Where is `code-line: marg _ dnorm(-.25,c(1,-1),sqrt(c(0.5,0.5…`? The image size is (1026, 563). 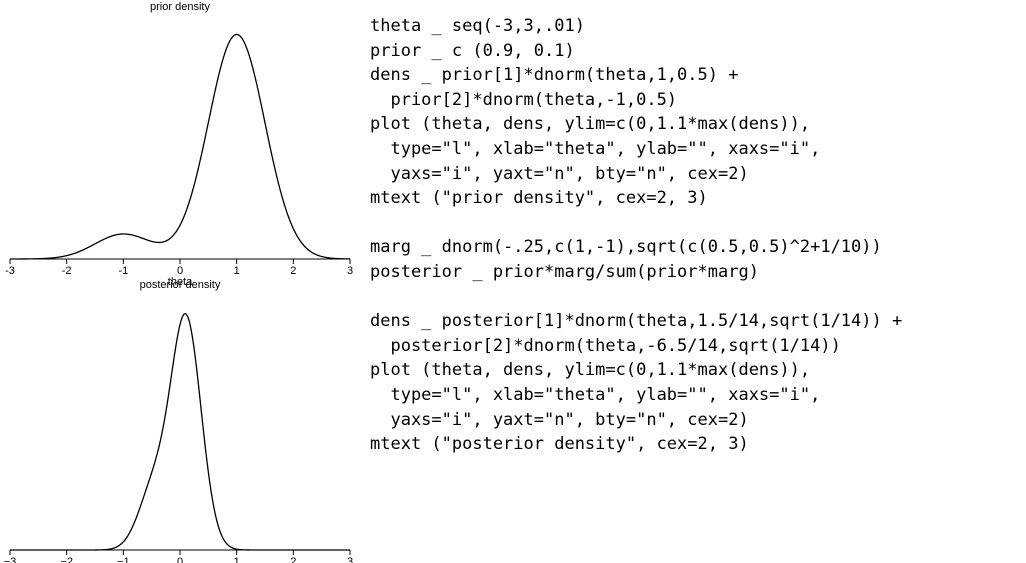 code-line: marg _ dnorm(-.25,c(1,-1),sqrt(c(0.5,0.5… is located at coordinates (626, 247).